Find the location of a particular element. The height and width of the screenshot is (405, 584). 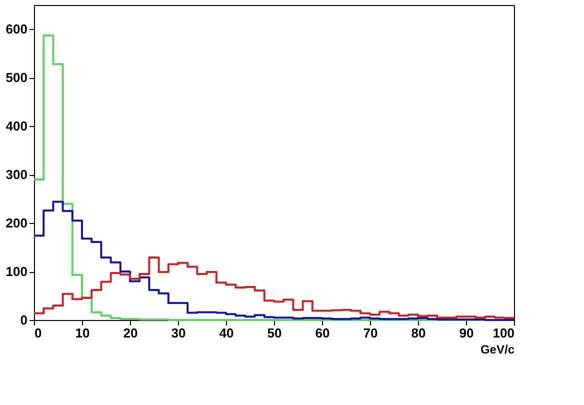

x-tick-label: 20 is located at coordinates (130, 333).